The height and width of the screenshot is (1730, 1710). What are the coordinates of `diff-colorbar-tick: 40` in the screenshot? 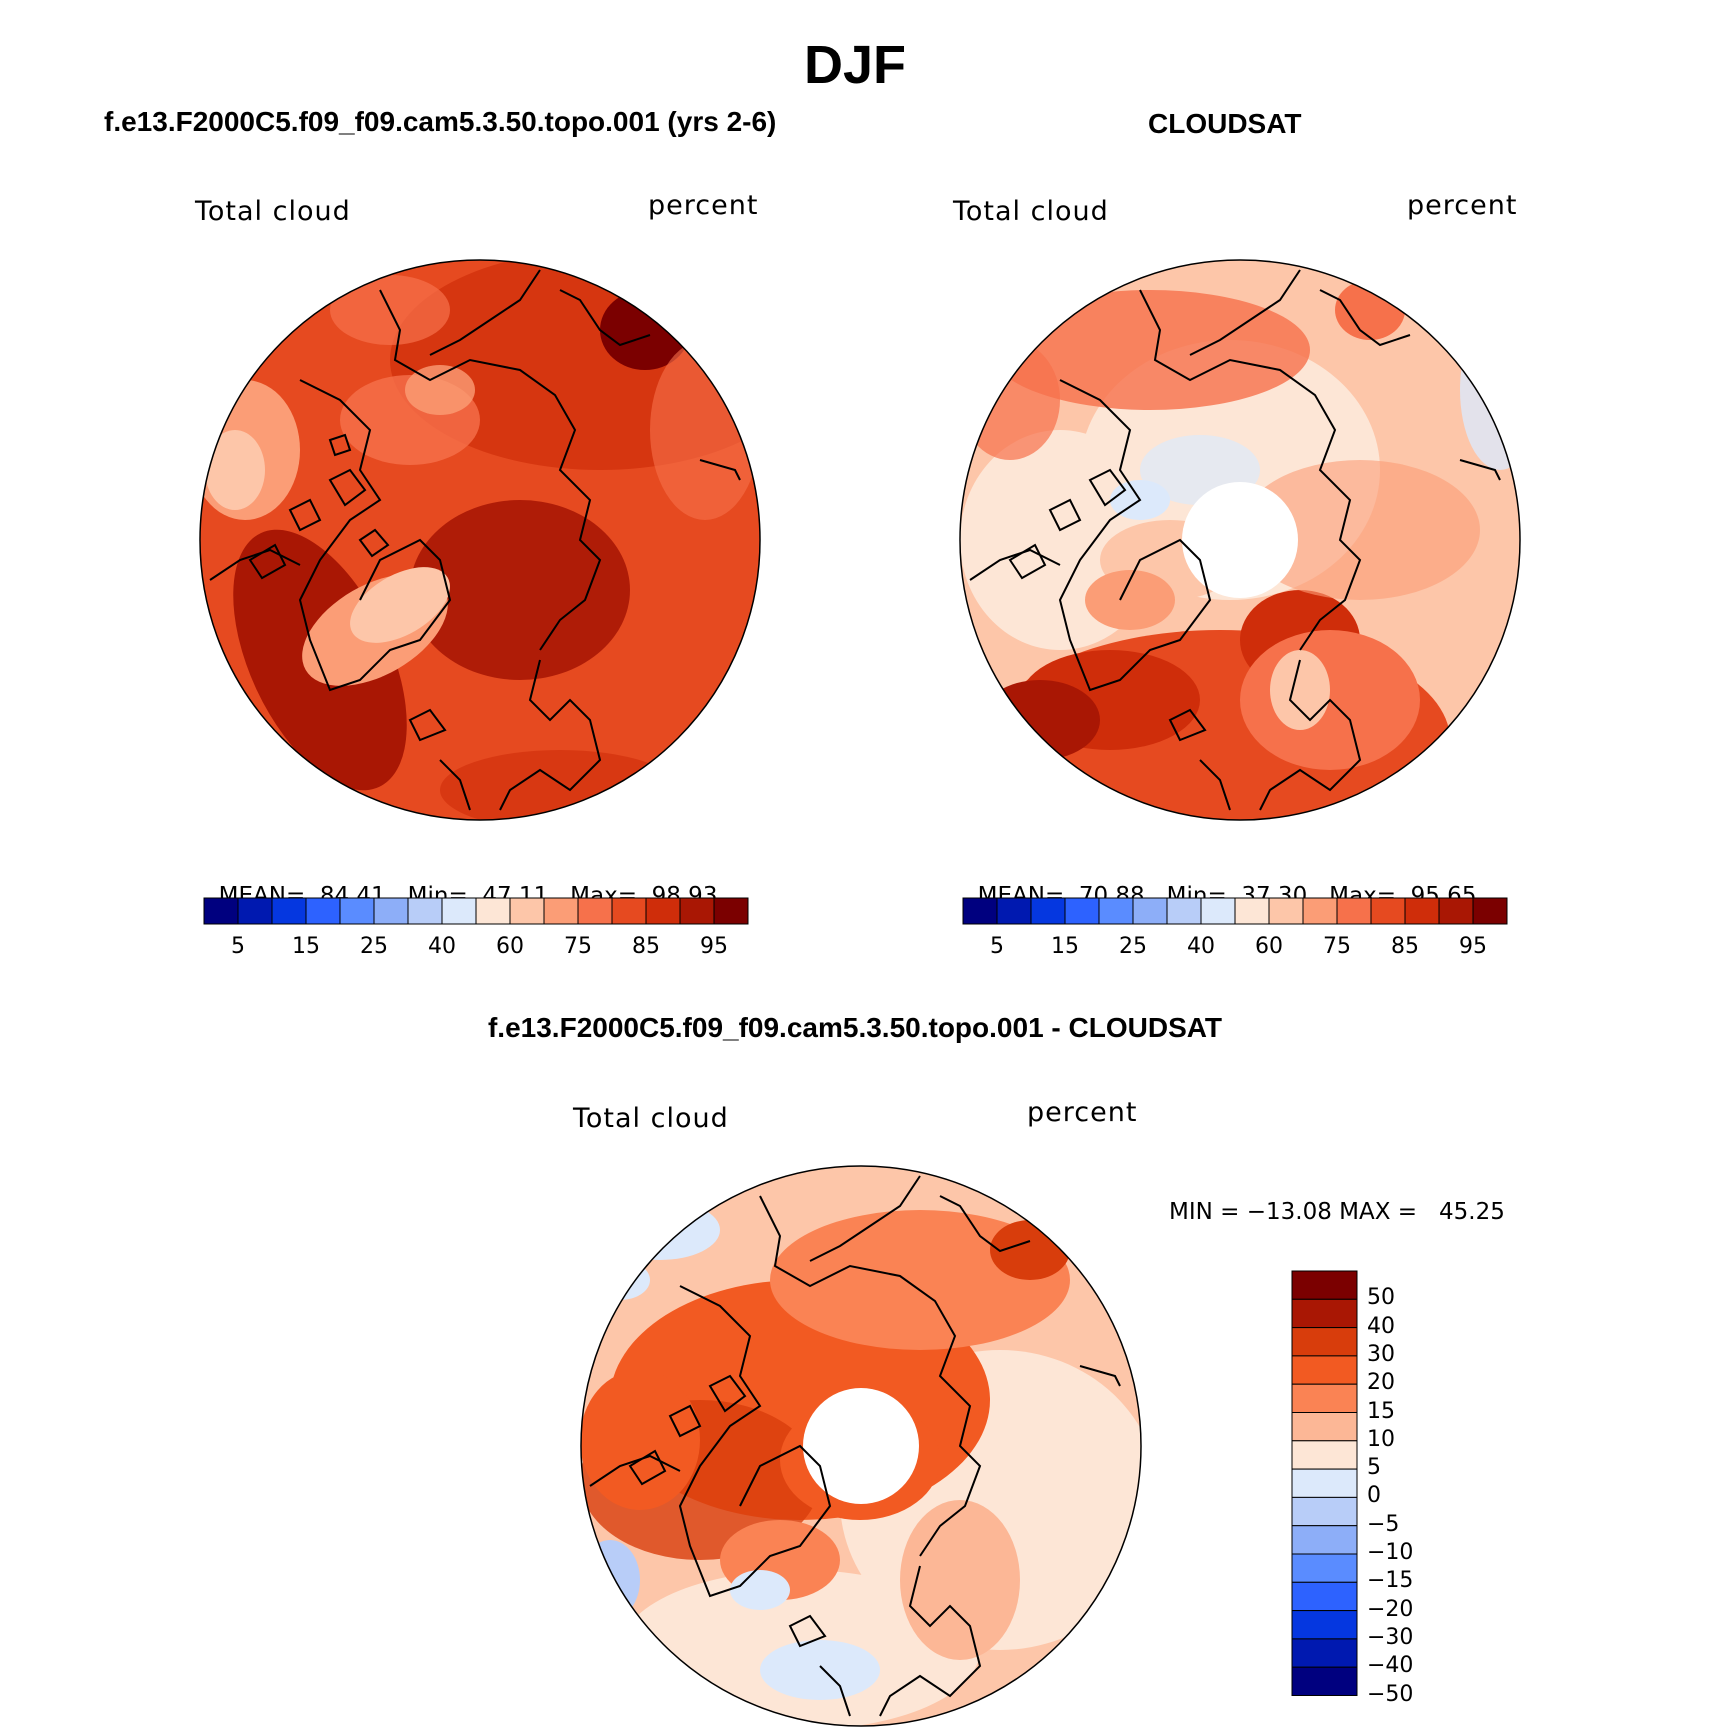 It's located at (1381, 1326).